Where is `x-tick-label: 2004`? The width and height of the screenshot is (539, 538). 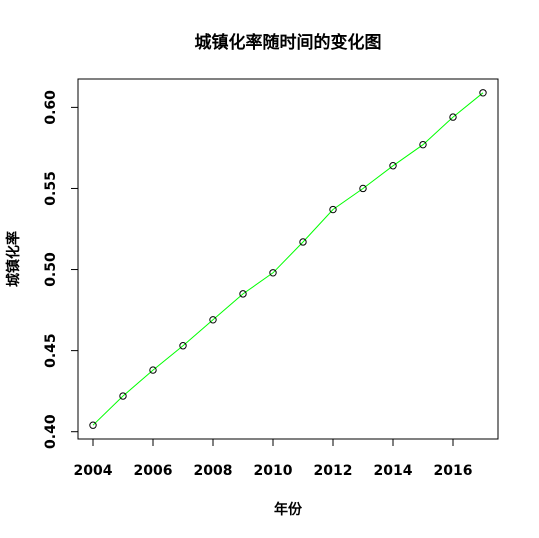
x-tick-label: 2004 is located at coordinates (93, 471).